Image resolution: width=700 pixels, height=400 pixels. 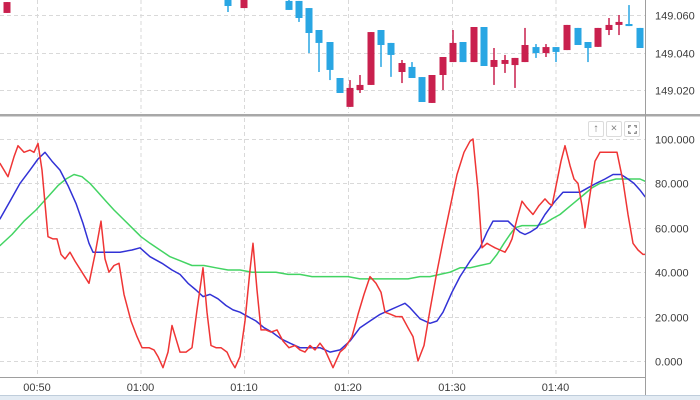 I want to click on x-axis-label: 01:00, so click(x=141, y=388).